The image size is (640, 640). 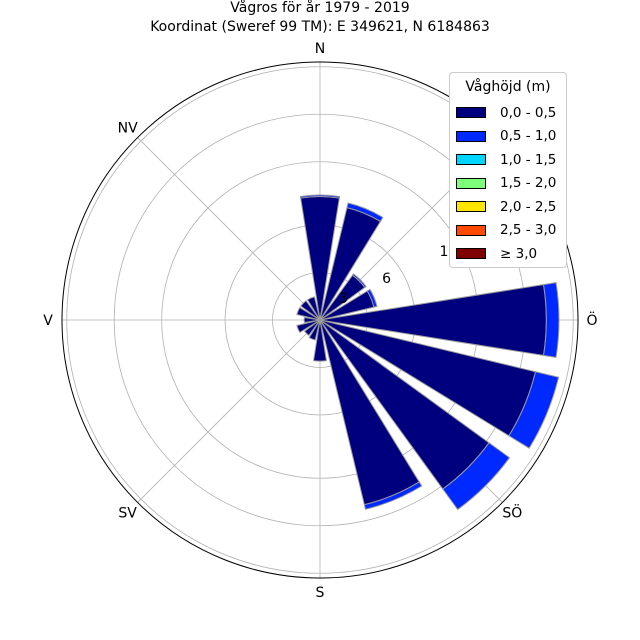 I want to click on legend-entry: 2,0 - 2,5, so click(x=508, y=207).